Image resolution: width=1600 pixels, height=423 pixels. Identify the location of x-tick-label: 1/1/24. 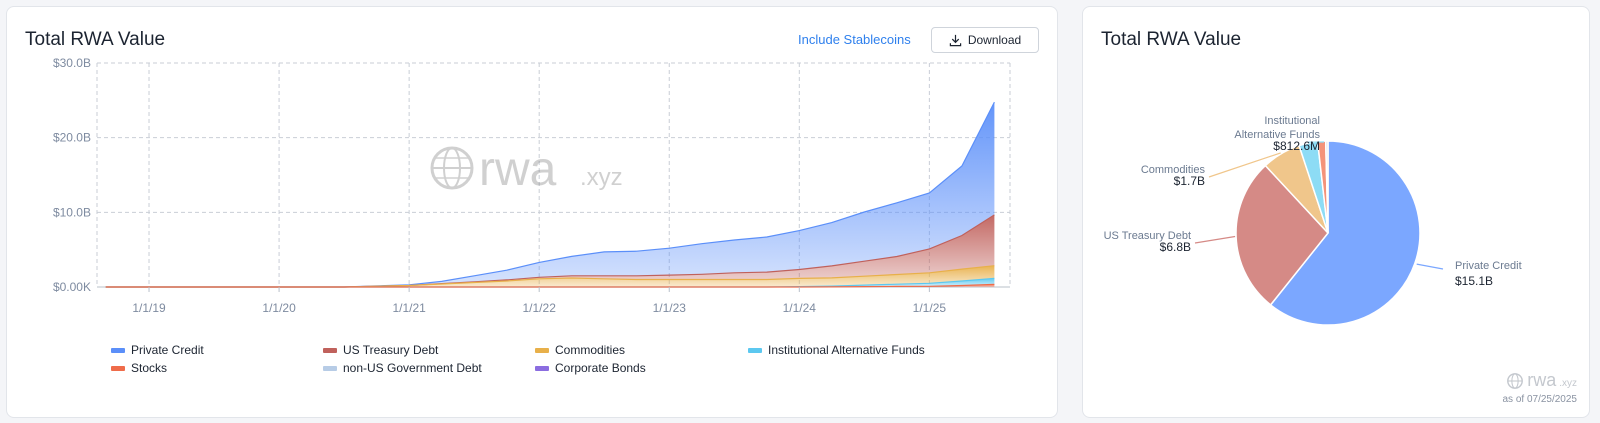
(800, 308).